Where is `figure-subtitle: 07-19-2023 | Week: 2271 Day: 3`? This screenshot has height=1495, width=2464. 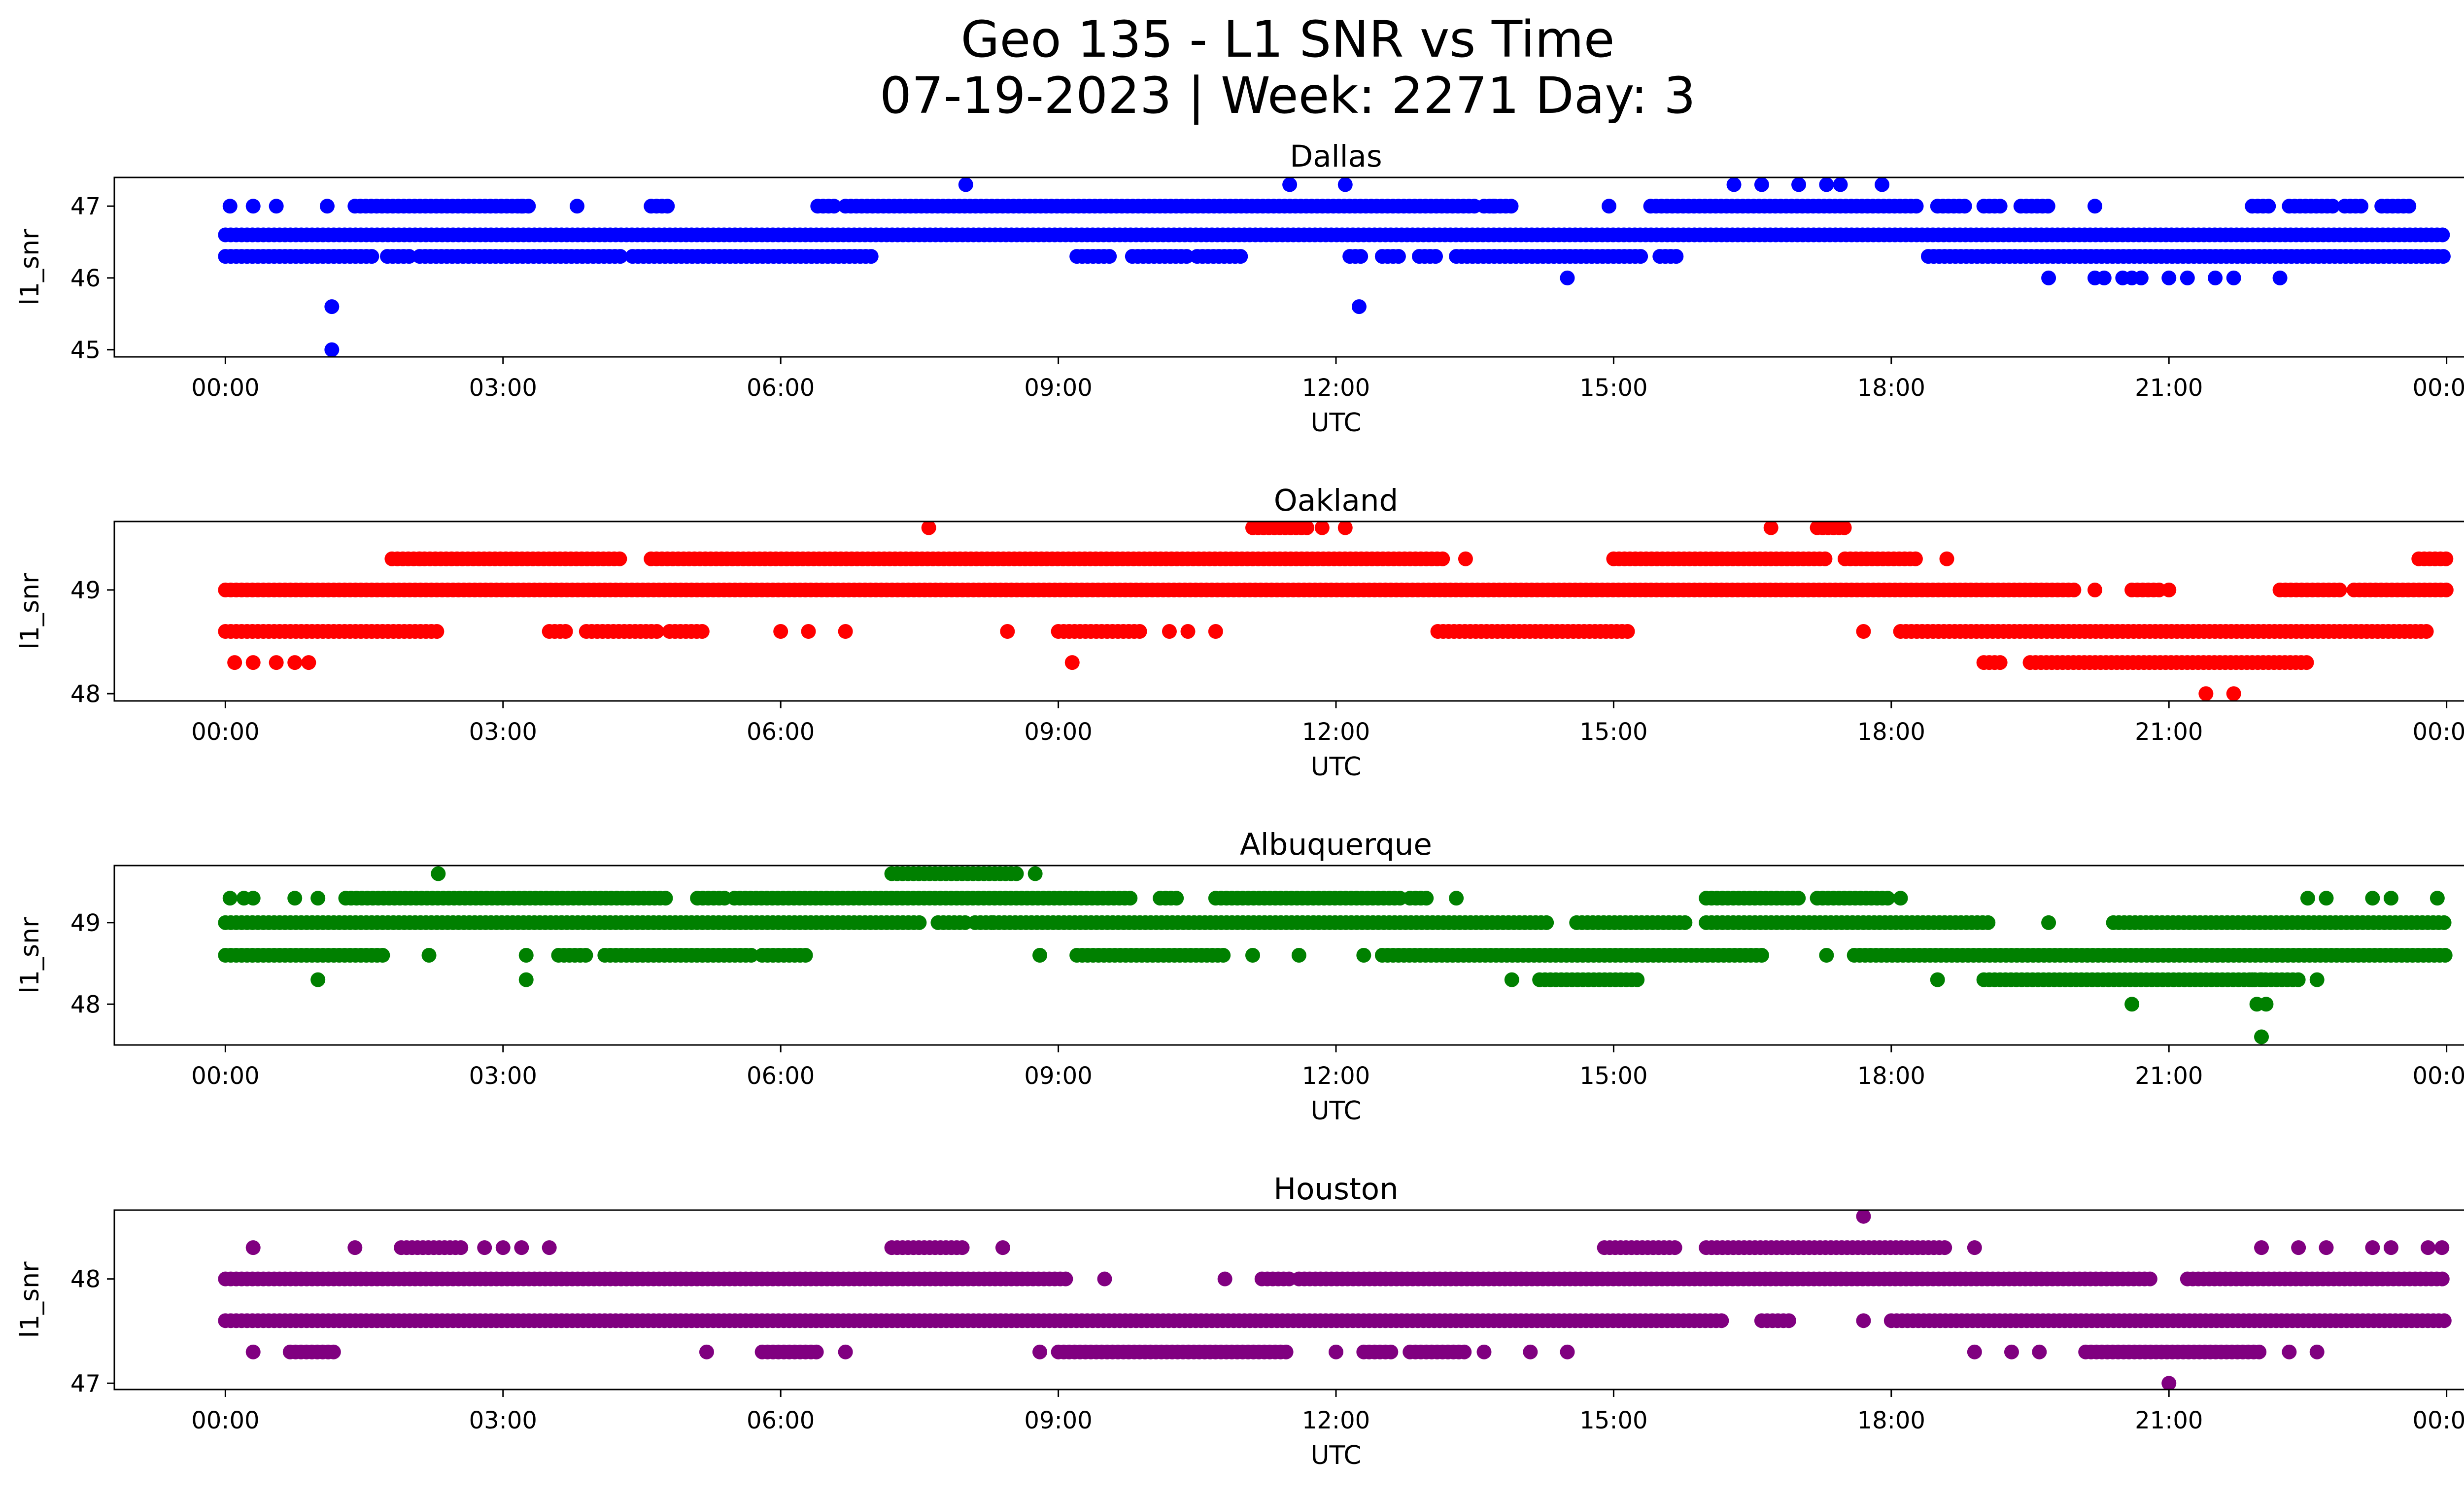
figure-subtitle: 07-19-2023 | Week: 2271 Day: 3 is located at coordinates (1288, 96).